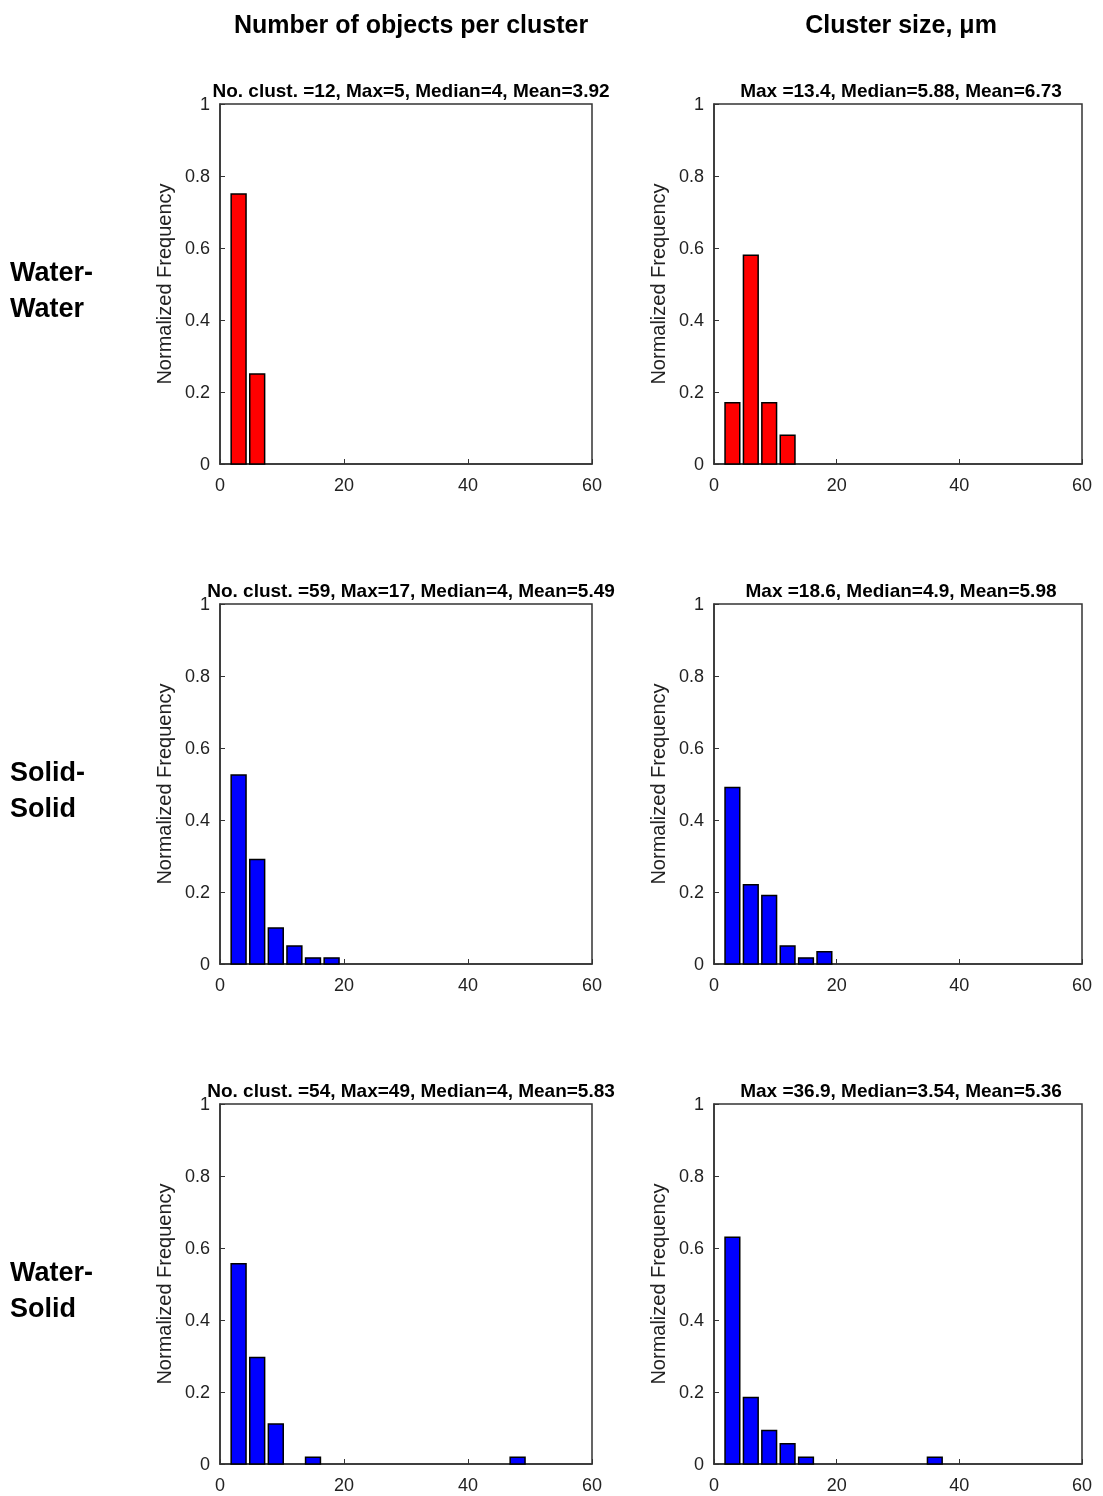 Image resolution: width=1103 pixels, height=1496 pixels. Describe the element at coordinates (901, 23) in the screenshot. I see `chart-title: Cluster size, μm` at that location.